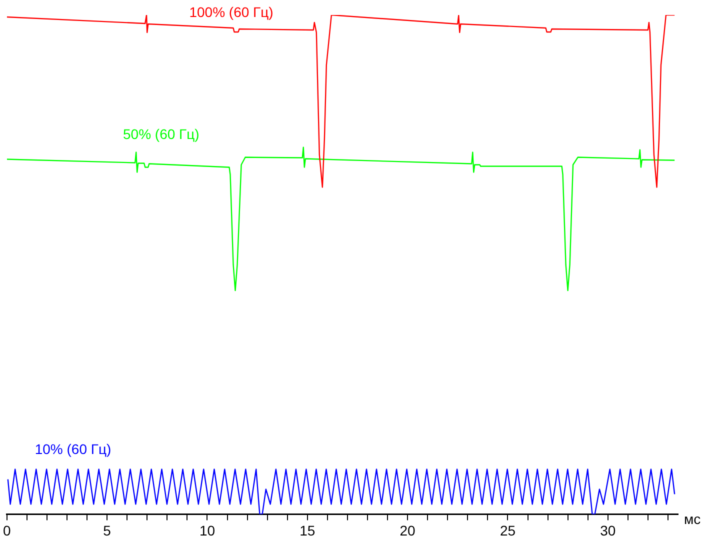 This screenshot has height=545, width=703. What do you see at coordinates (107, 530) in the screenshot?
I see `x-tick-label: 5` at bounding box center [107, 530].